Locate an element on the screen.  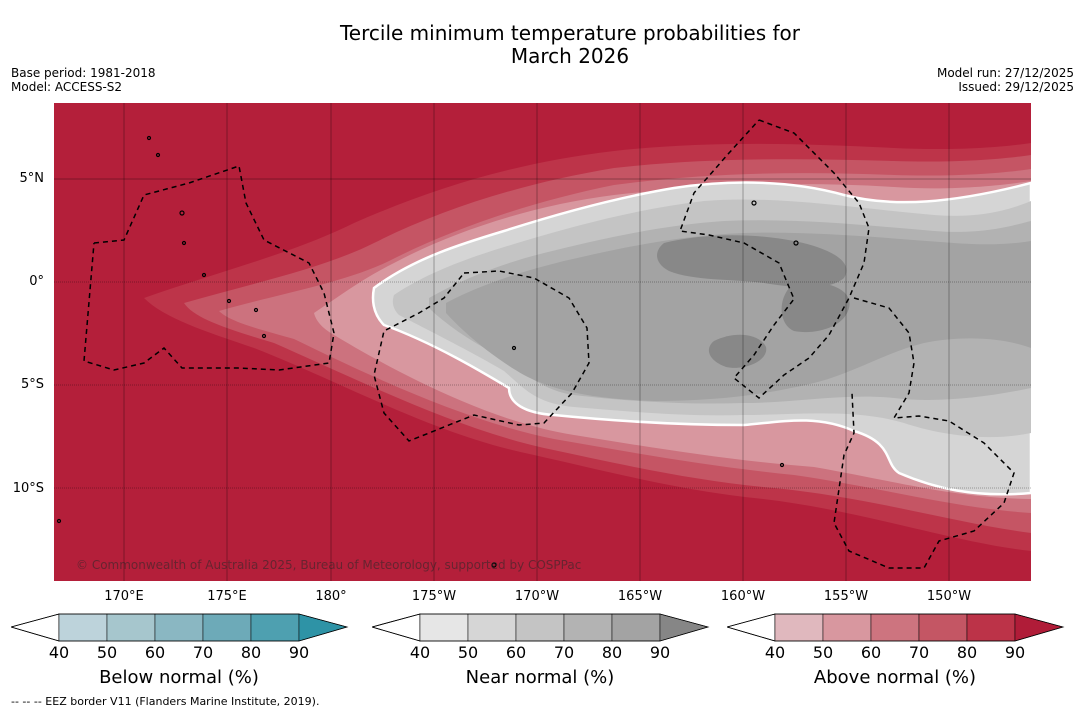
colorbar-above-label: Above normal (%) is located at coordinates (895, 677).